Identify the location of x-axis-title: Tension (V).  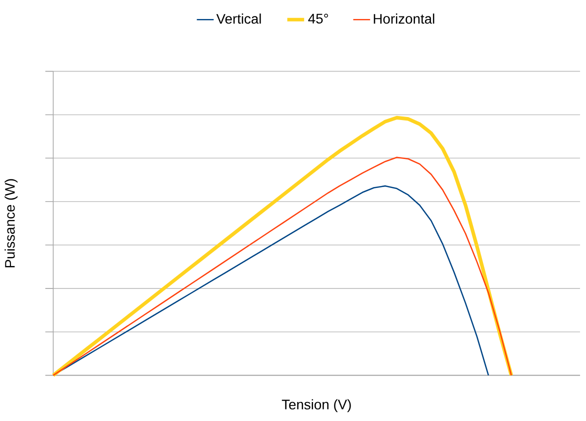
(316, 405).